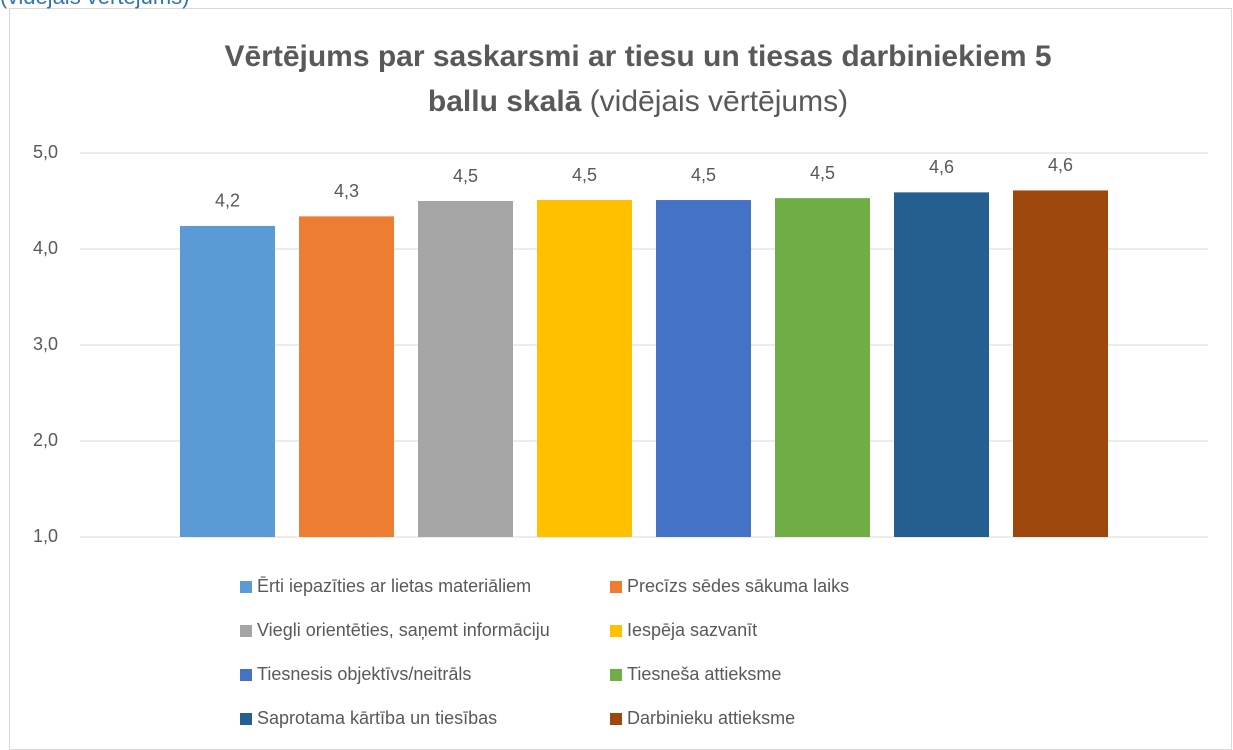 This screenshot has width=1233, height=750. Describe the element at coordinates (45, 440) in the screenshot. I see `y-tick-label: 2,0` at that location.